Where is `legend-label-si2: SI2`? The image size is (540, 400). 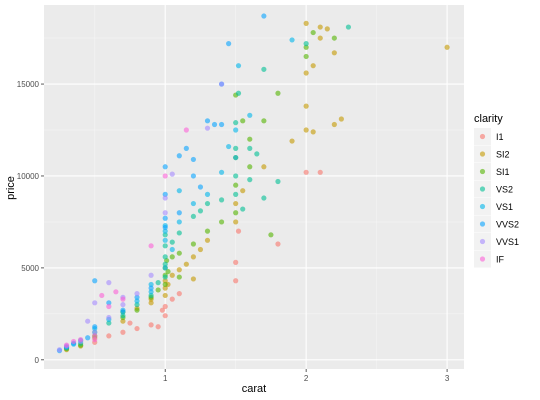
legend-label-si2: SI2 is located at coordinates (503, 155).